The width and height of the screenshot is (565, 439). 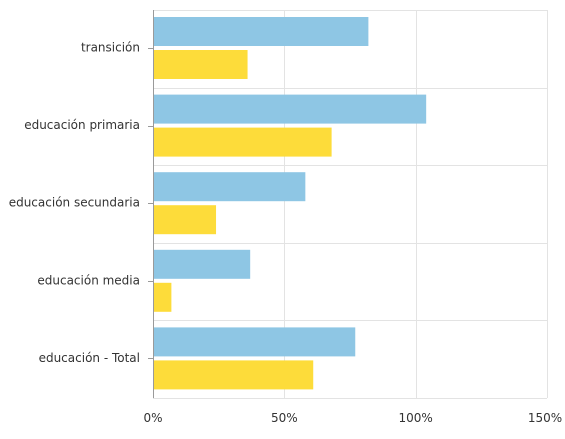 I want to click on category-label: educación - Total, so click(x=89, y=358).